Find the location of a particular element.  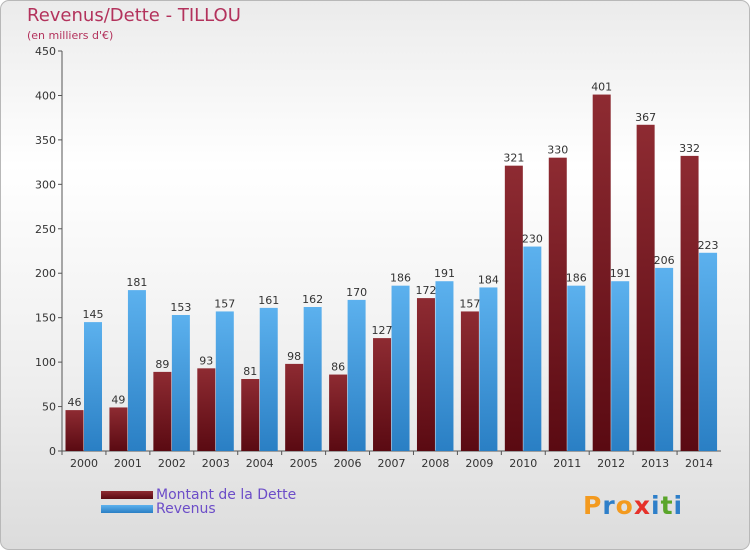

y-tick-label: 400 is located at coordinates (45, 95).